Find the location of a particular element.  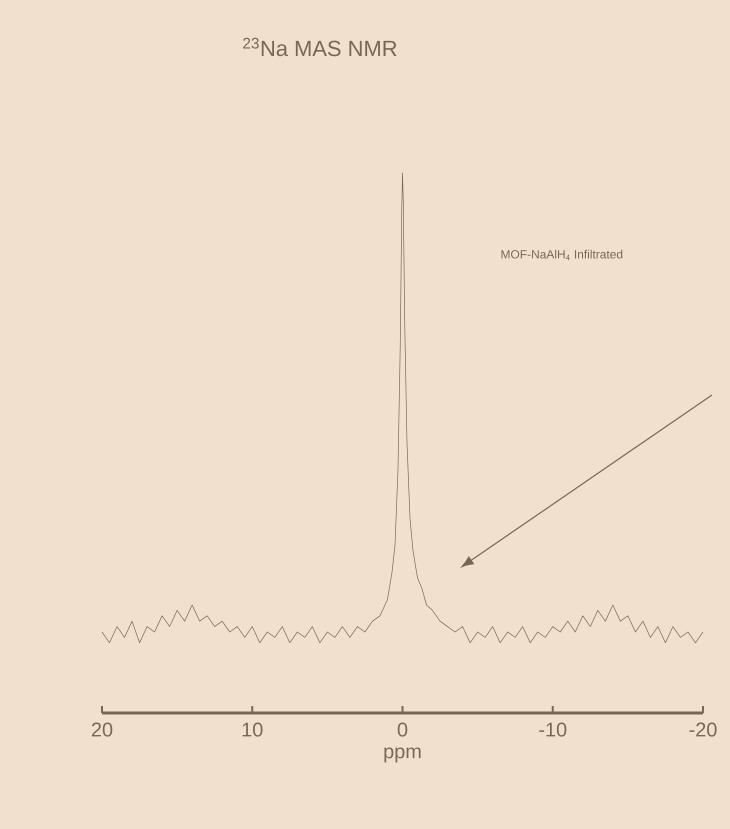

x-tick-label: 0 is located at coordinates (403, 729).